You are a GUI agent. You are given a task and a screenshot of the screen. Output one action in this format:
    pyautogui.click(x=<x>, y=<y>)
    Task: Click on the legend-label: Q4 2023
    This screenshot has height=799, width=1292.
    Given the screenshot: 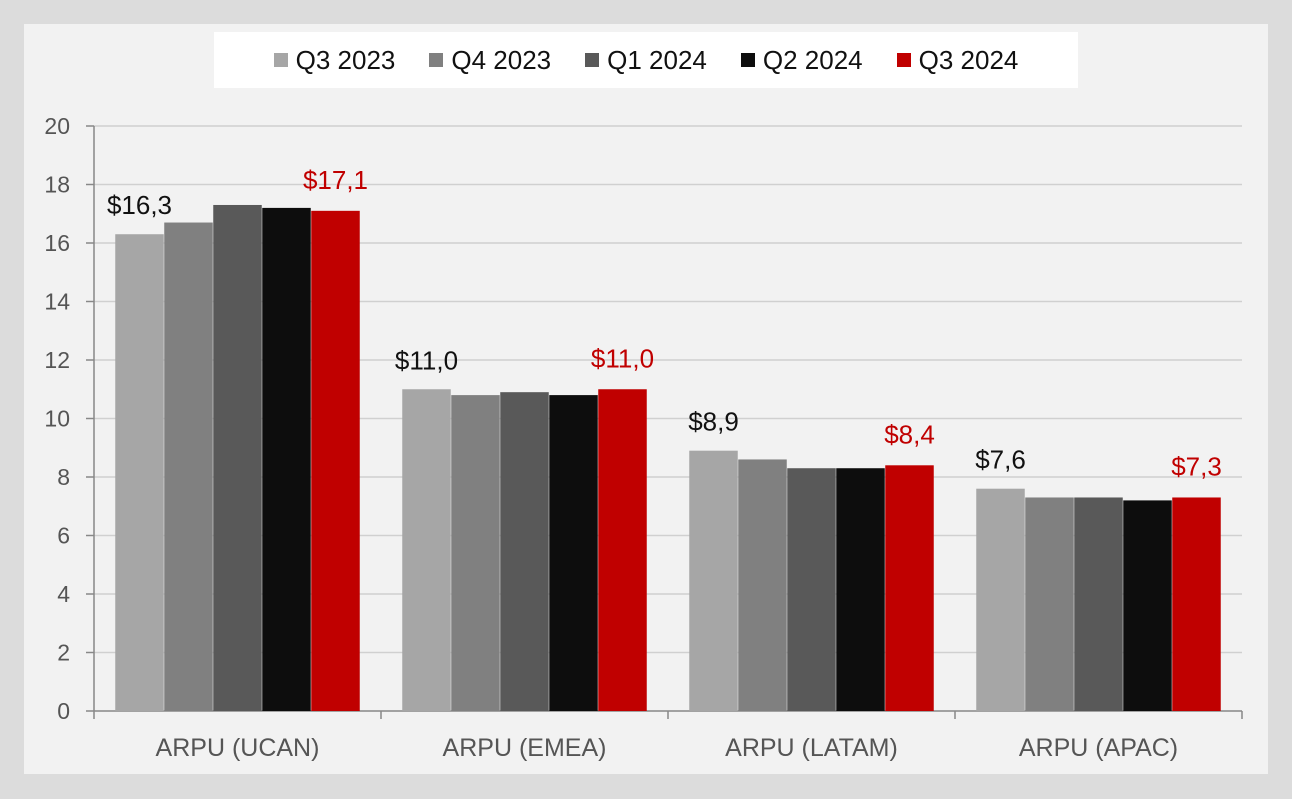 What is the action you would take?
    pyautogui.click(x=501, y=59)
    